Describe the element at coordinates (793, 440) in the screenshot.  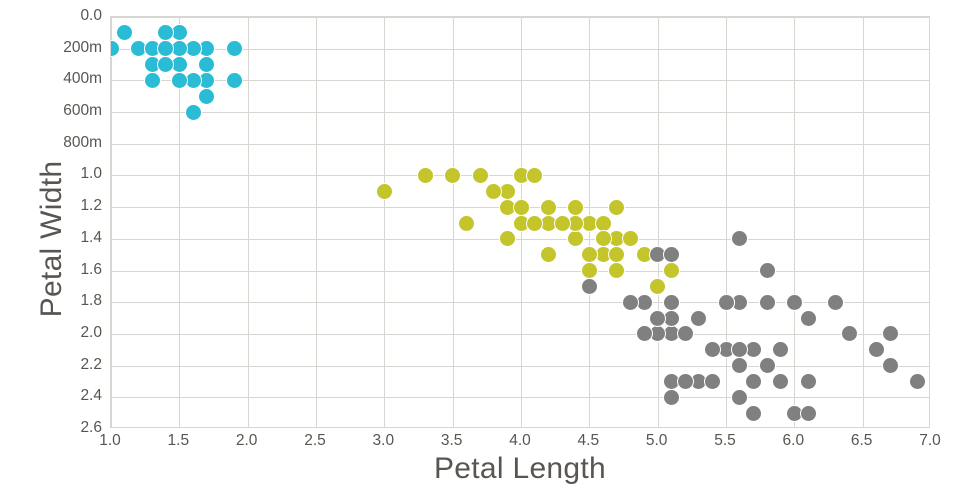
I see `x-axis-tick-label: 6.0` at that location.